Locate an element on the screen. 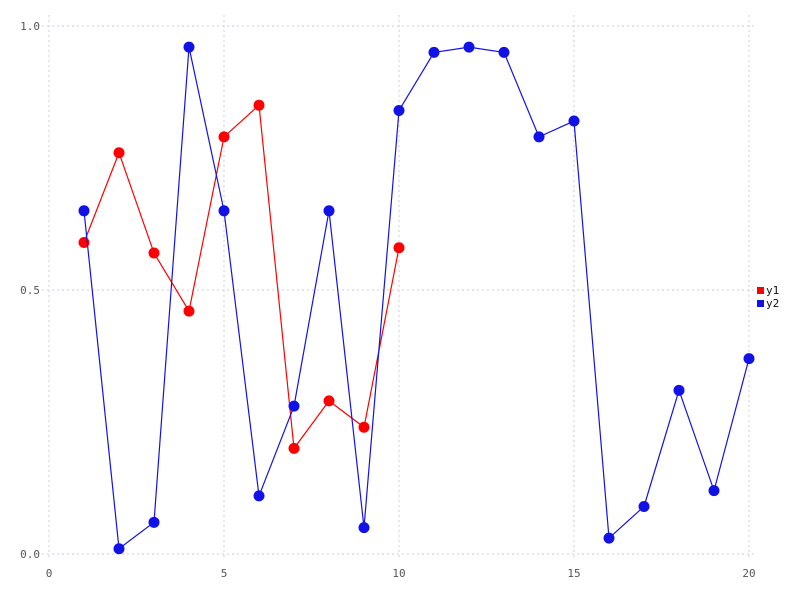 The width and height of the screenshot is (800, 600). y-tick-label: 0.5 is located at coordinates (30, 290).